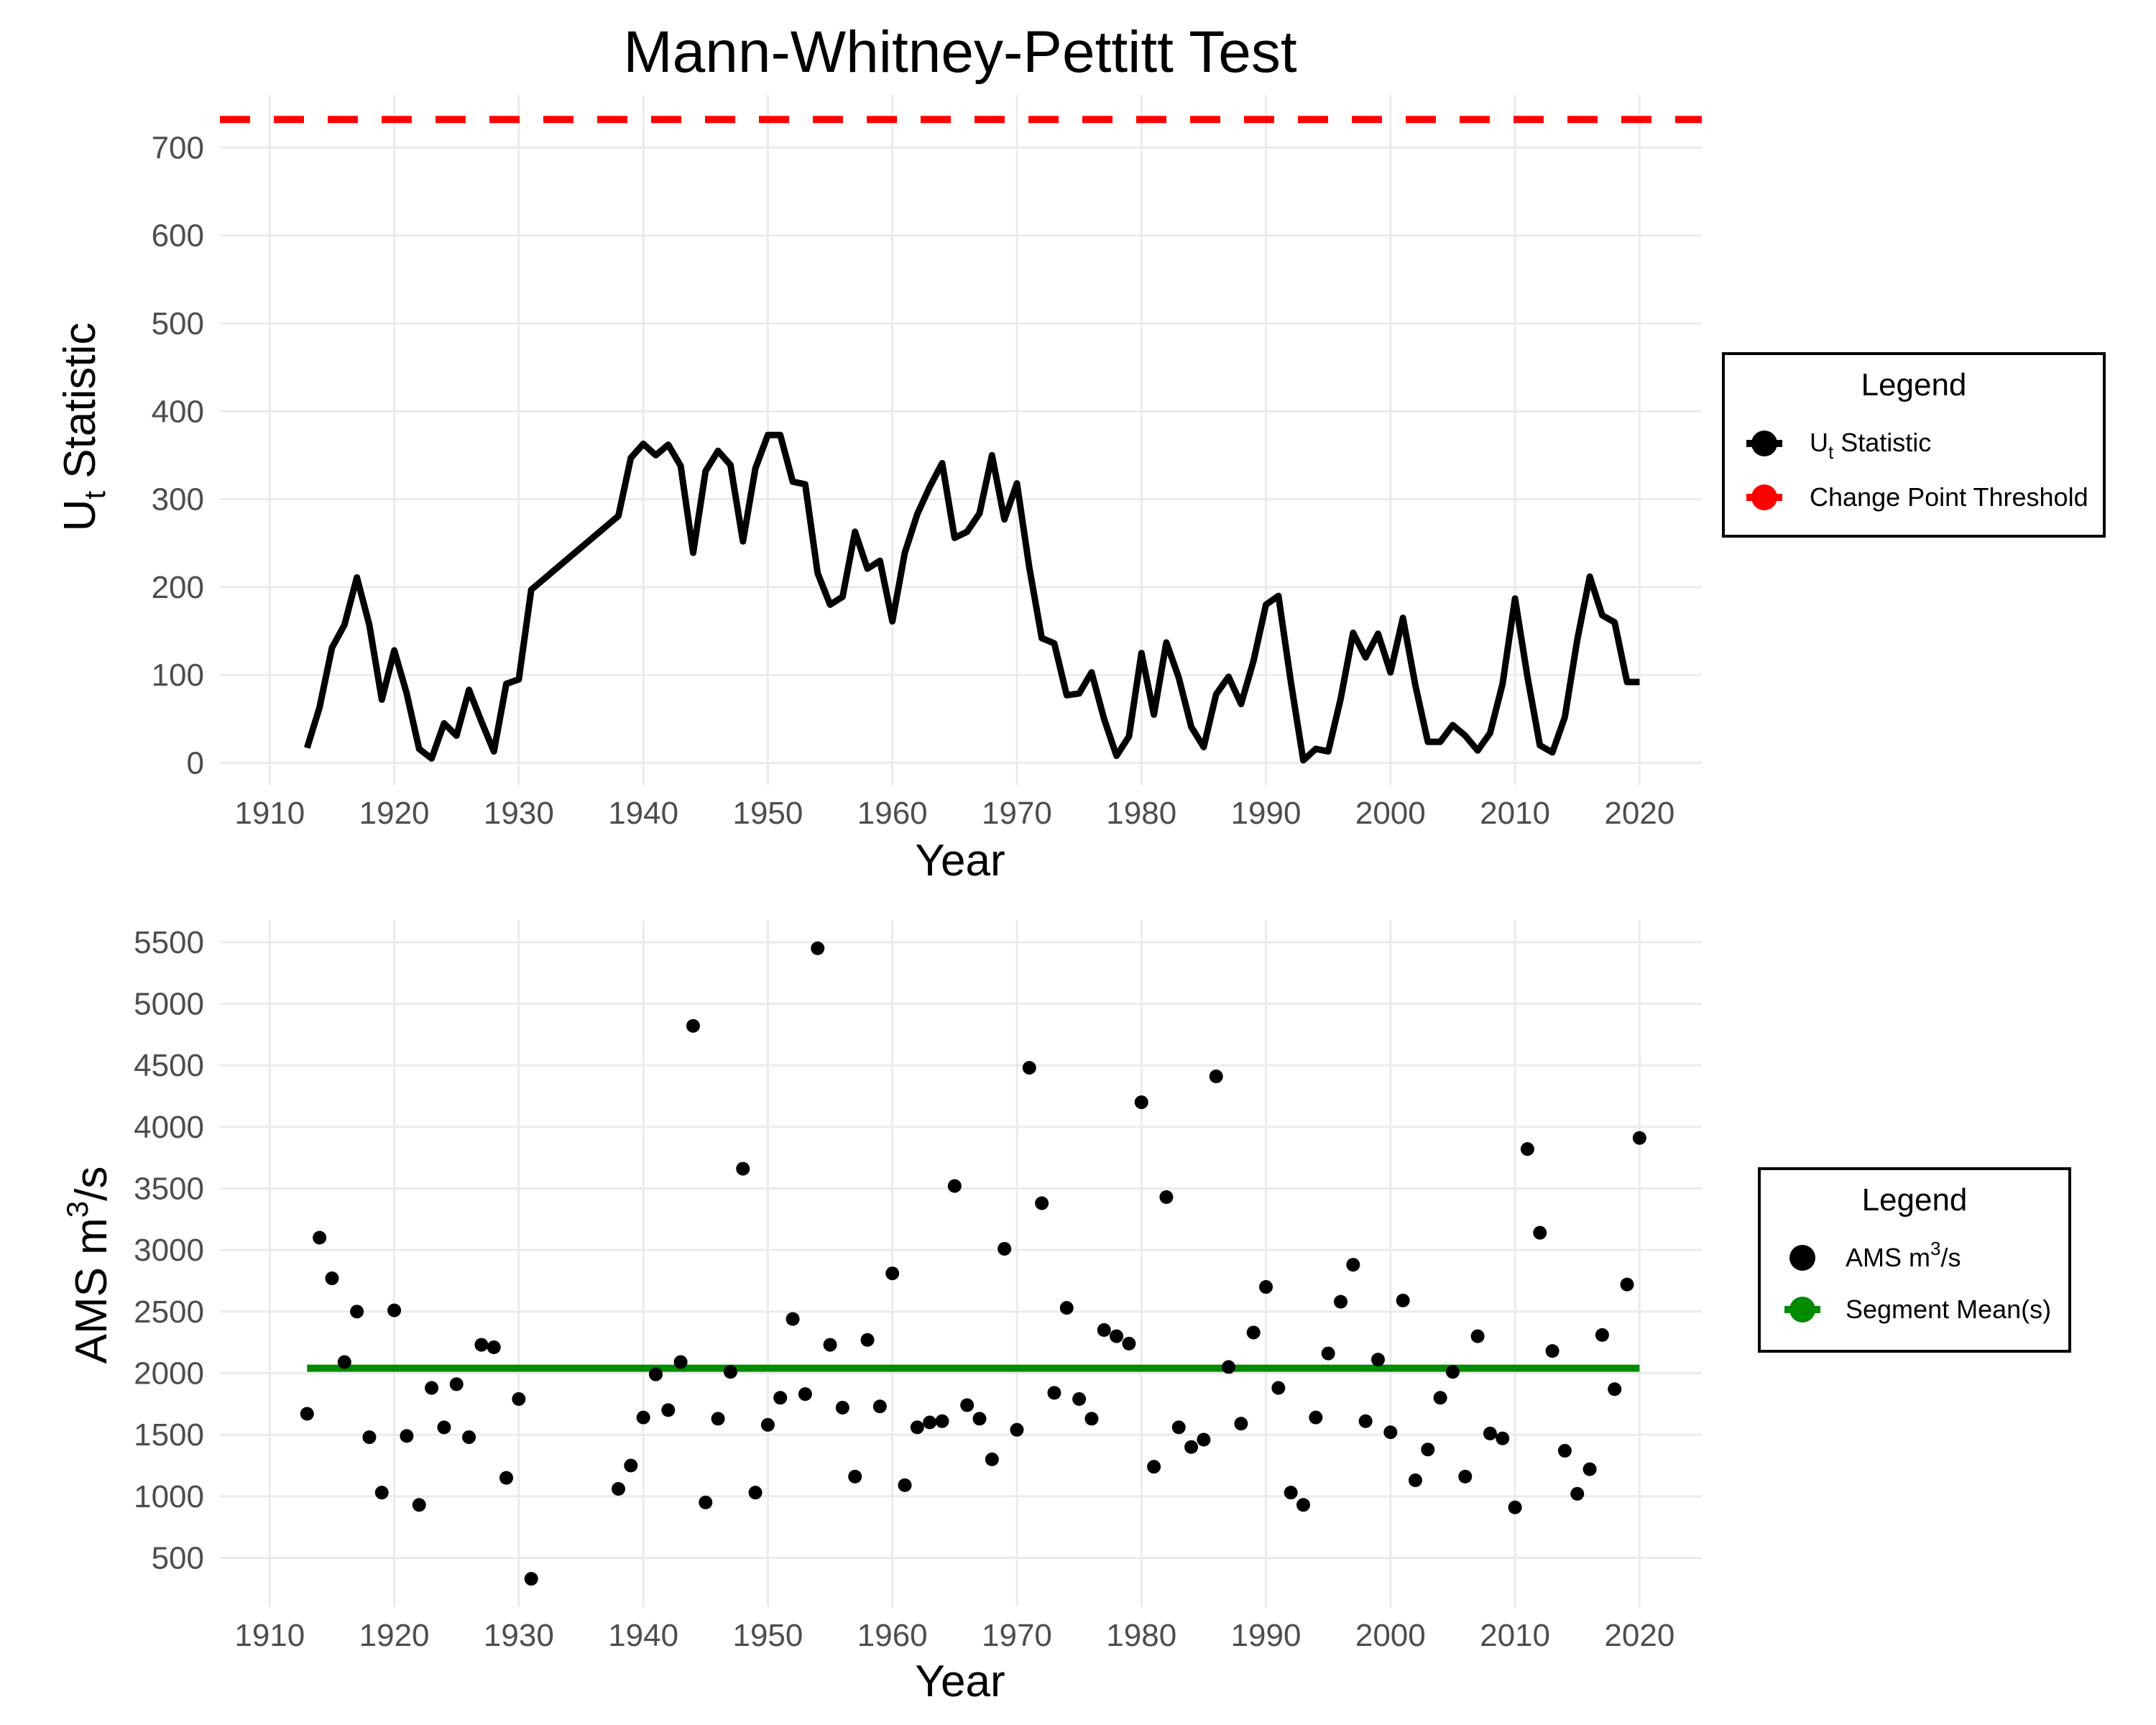  What do you see at coordinates (1949, 1309) in the screenshot?
I see `segment-mean-legend-label: Segment Mean(s)` at bounding box center [1949, 1309].